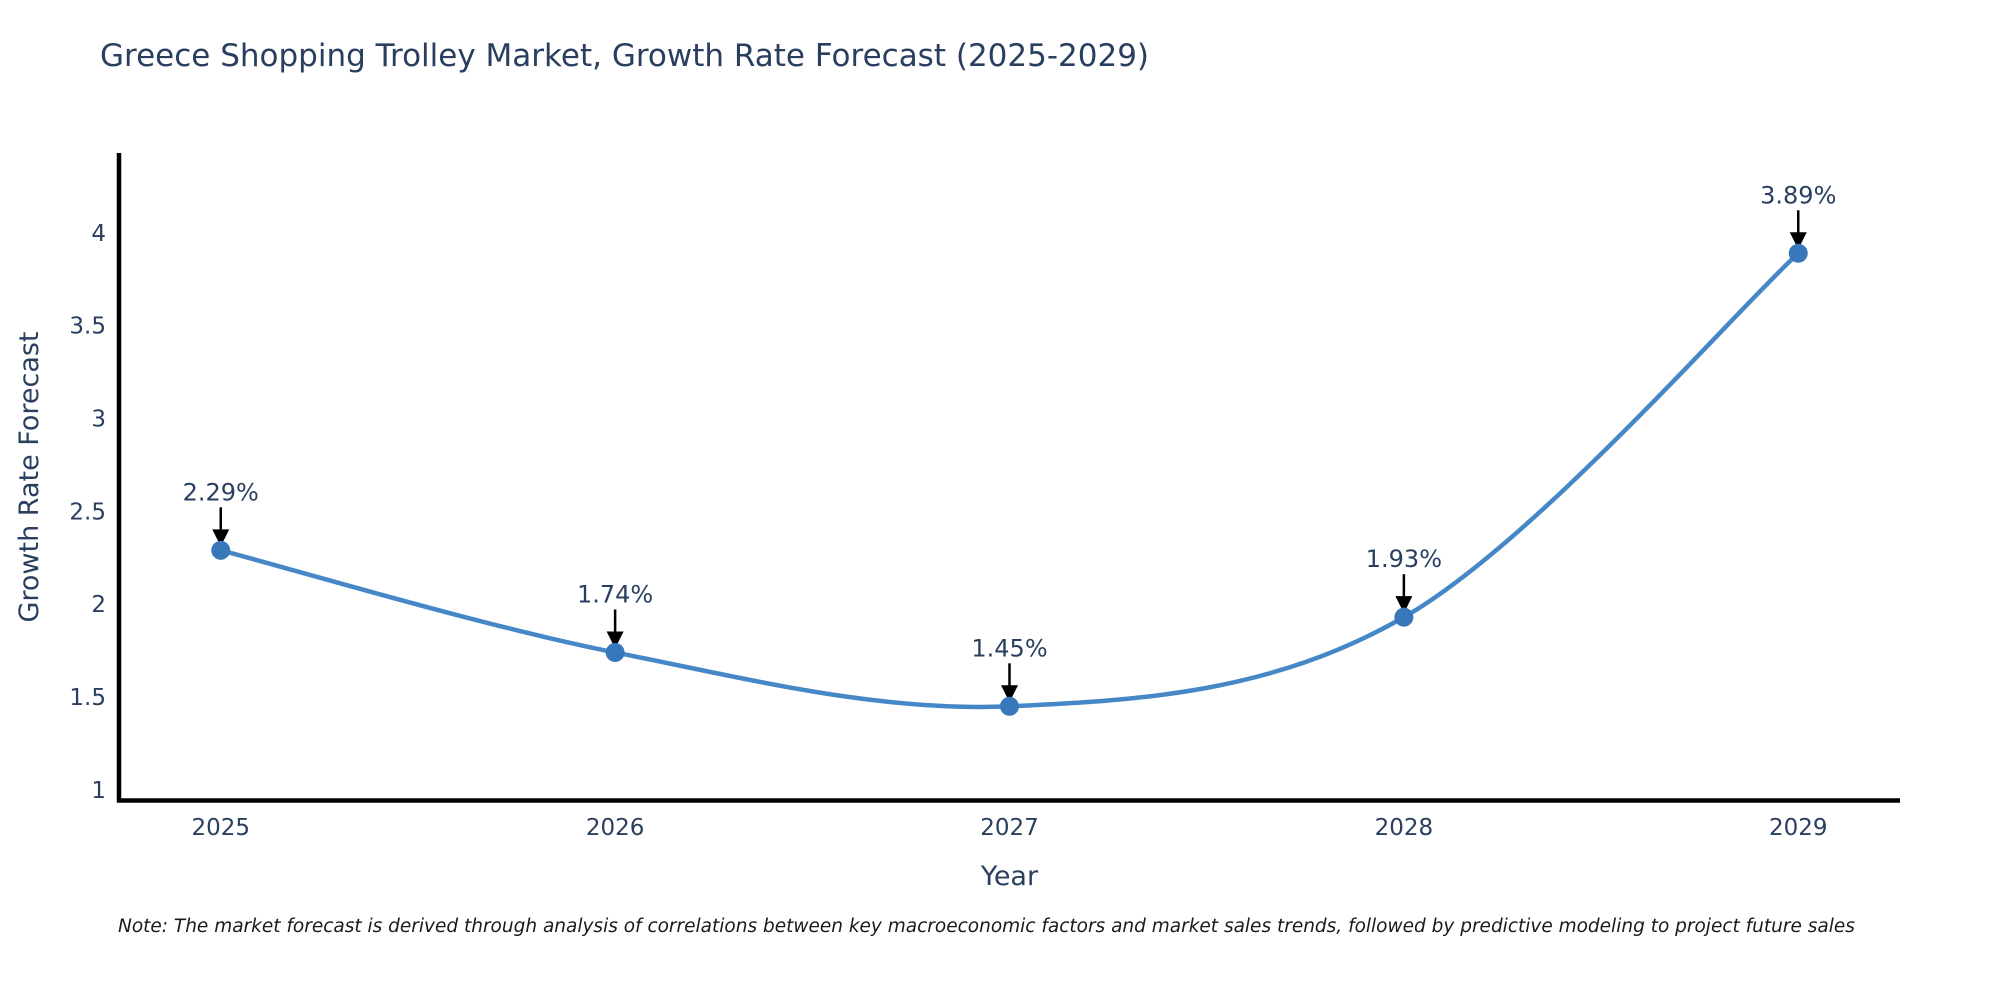 The image size is (2000, 1000). I want to click on x-axis-title: Year, so click(1009, 876).